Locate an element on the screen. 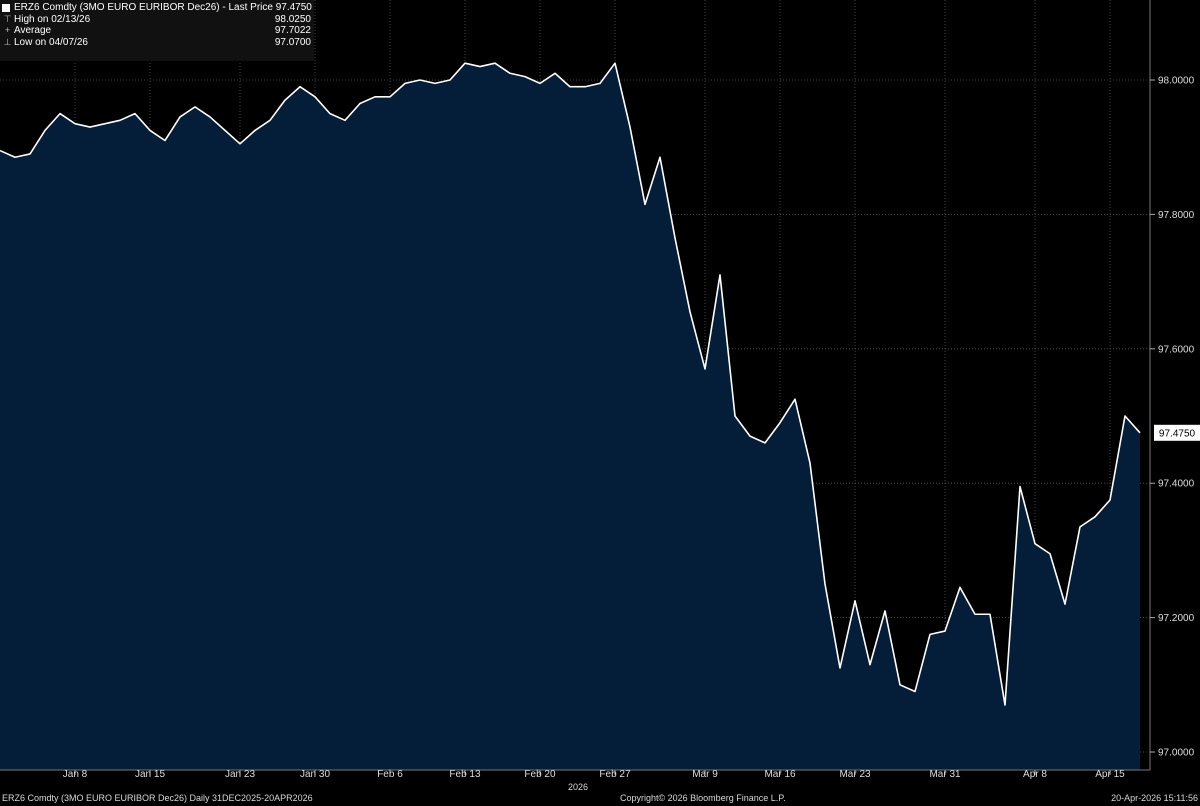 This screenshot has height=806, width=1200. legend-low-label: Low on 04/07/26 is located at coordinates (51, 42).